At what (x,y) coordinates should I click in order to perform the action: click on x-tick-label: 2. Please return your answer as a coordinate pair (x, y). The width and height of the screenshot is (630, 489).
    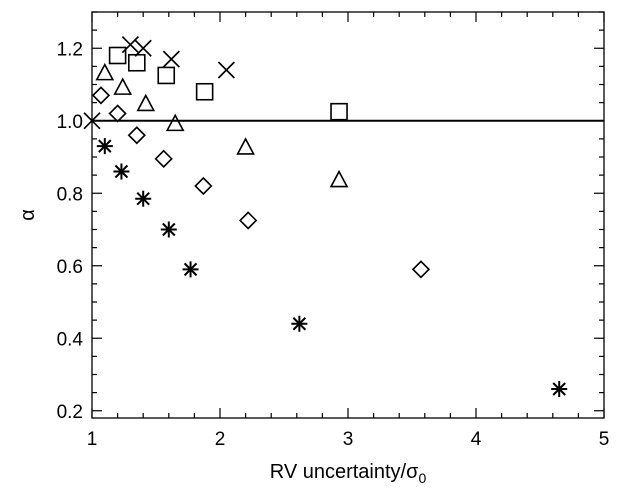
    Looking at the image, I should click on (220, 439).